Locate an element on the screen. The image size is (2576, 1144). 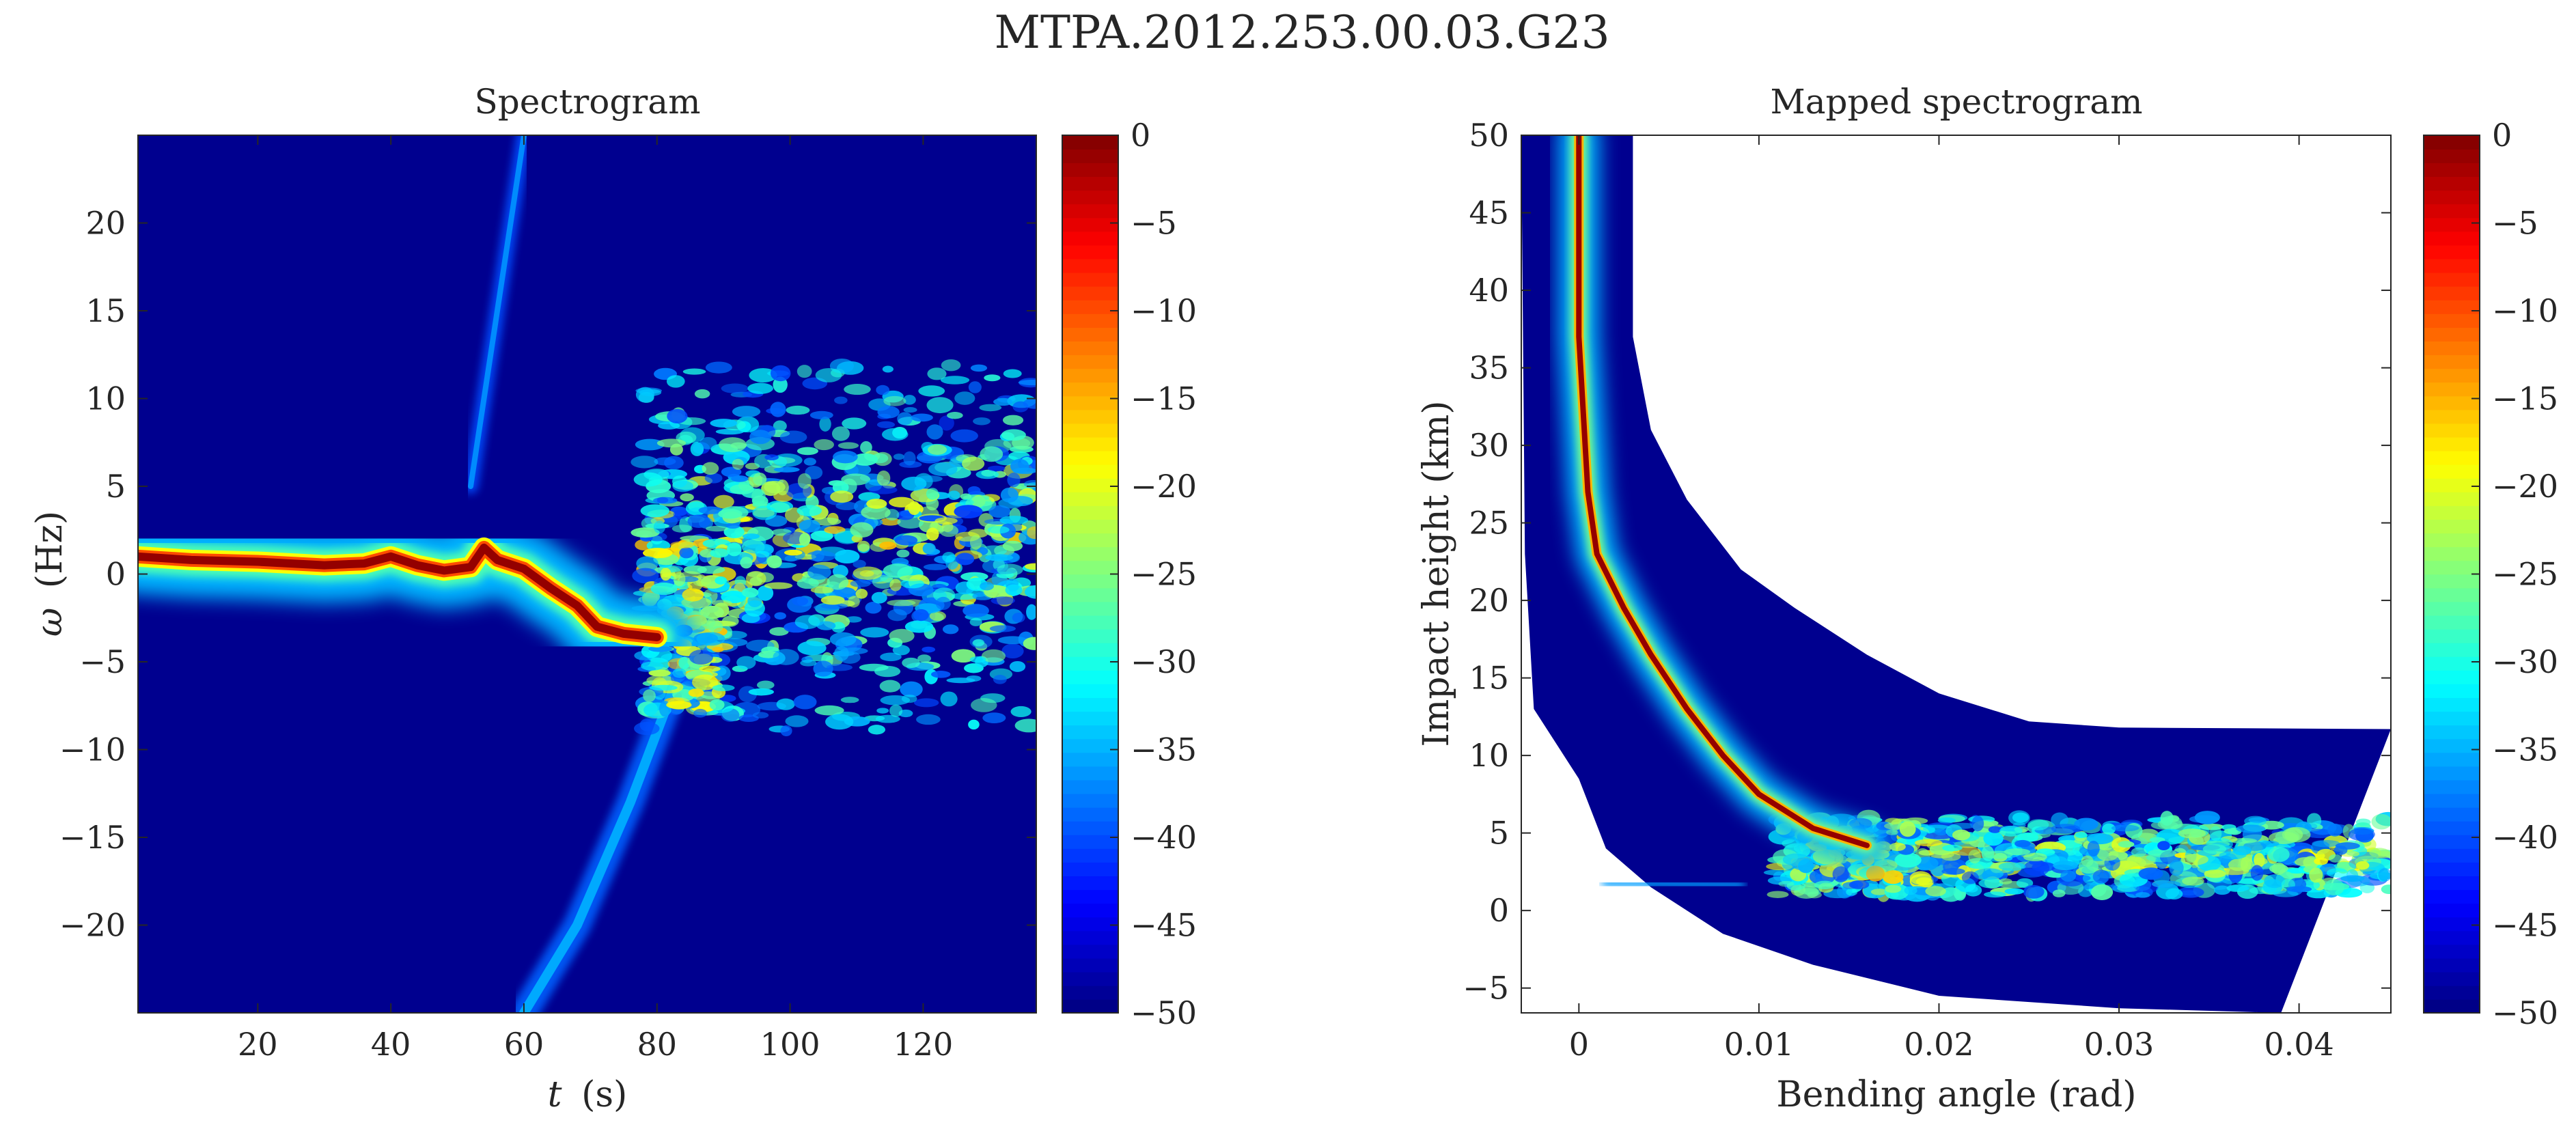
mapped-main-curve is located at coordinates (1723, 491).